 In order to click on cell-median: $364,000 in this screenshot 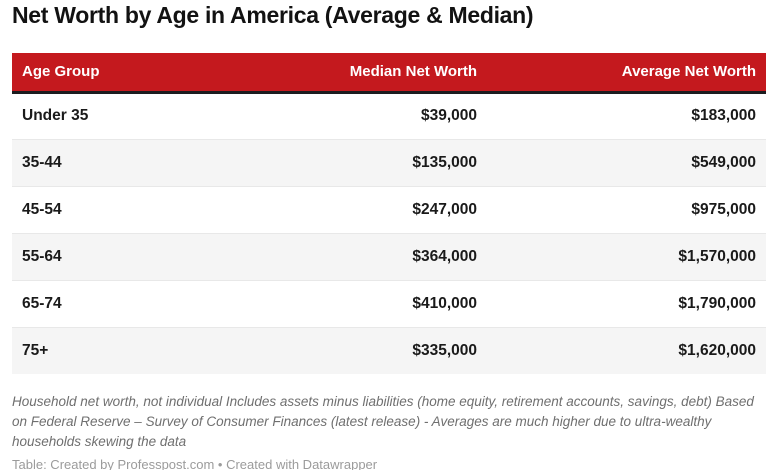, I will do `click(362, 256)`.